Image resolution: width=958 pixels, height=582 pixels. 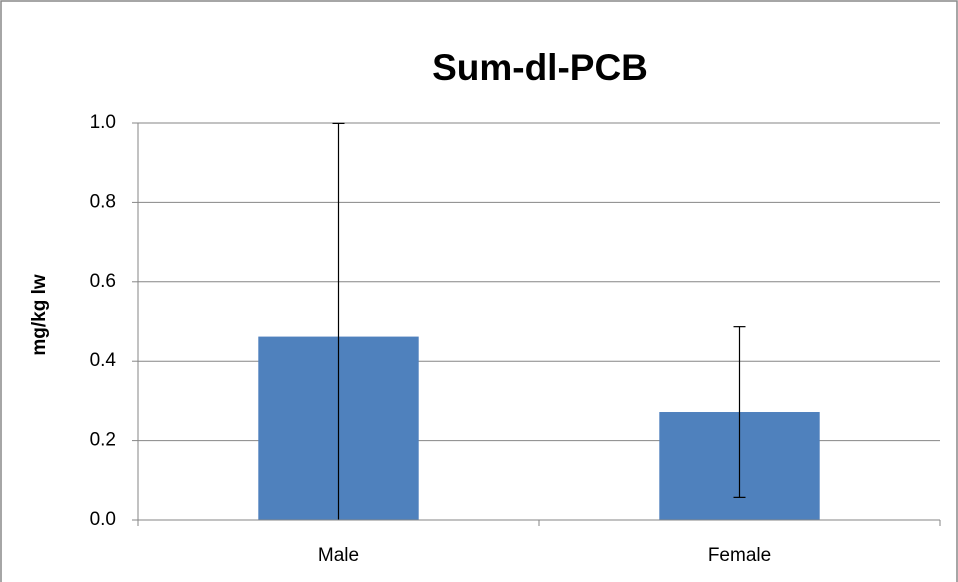 What do you see at coordinates (103, 519) in the screenshot?
I see `y-tick-label: 0.0` at bounding box center [103, 519].